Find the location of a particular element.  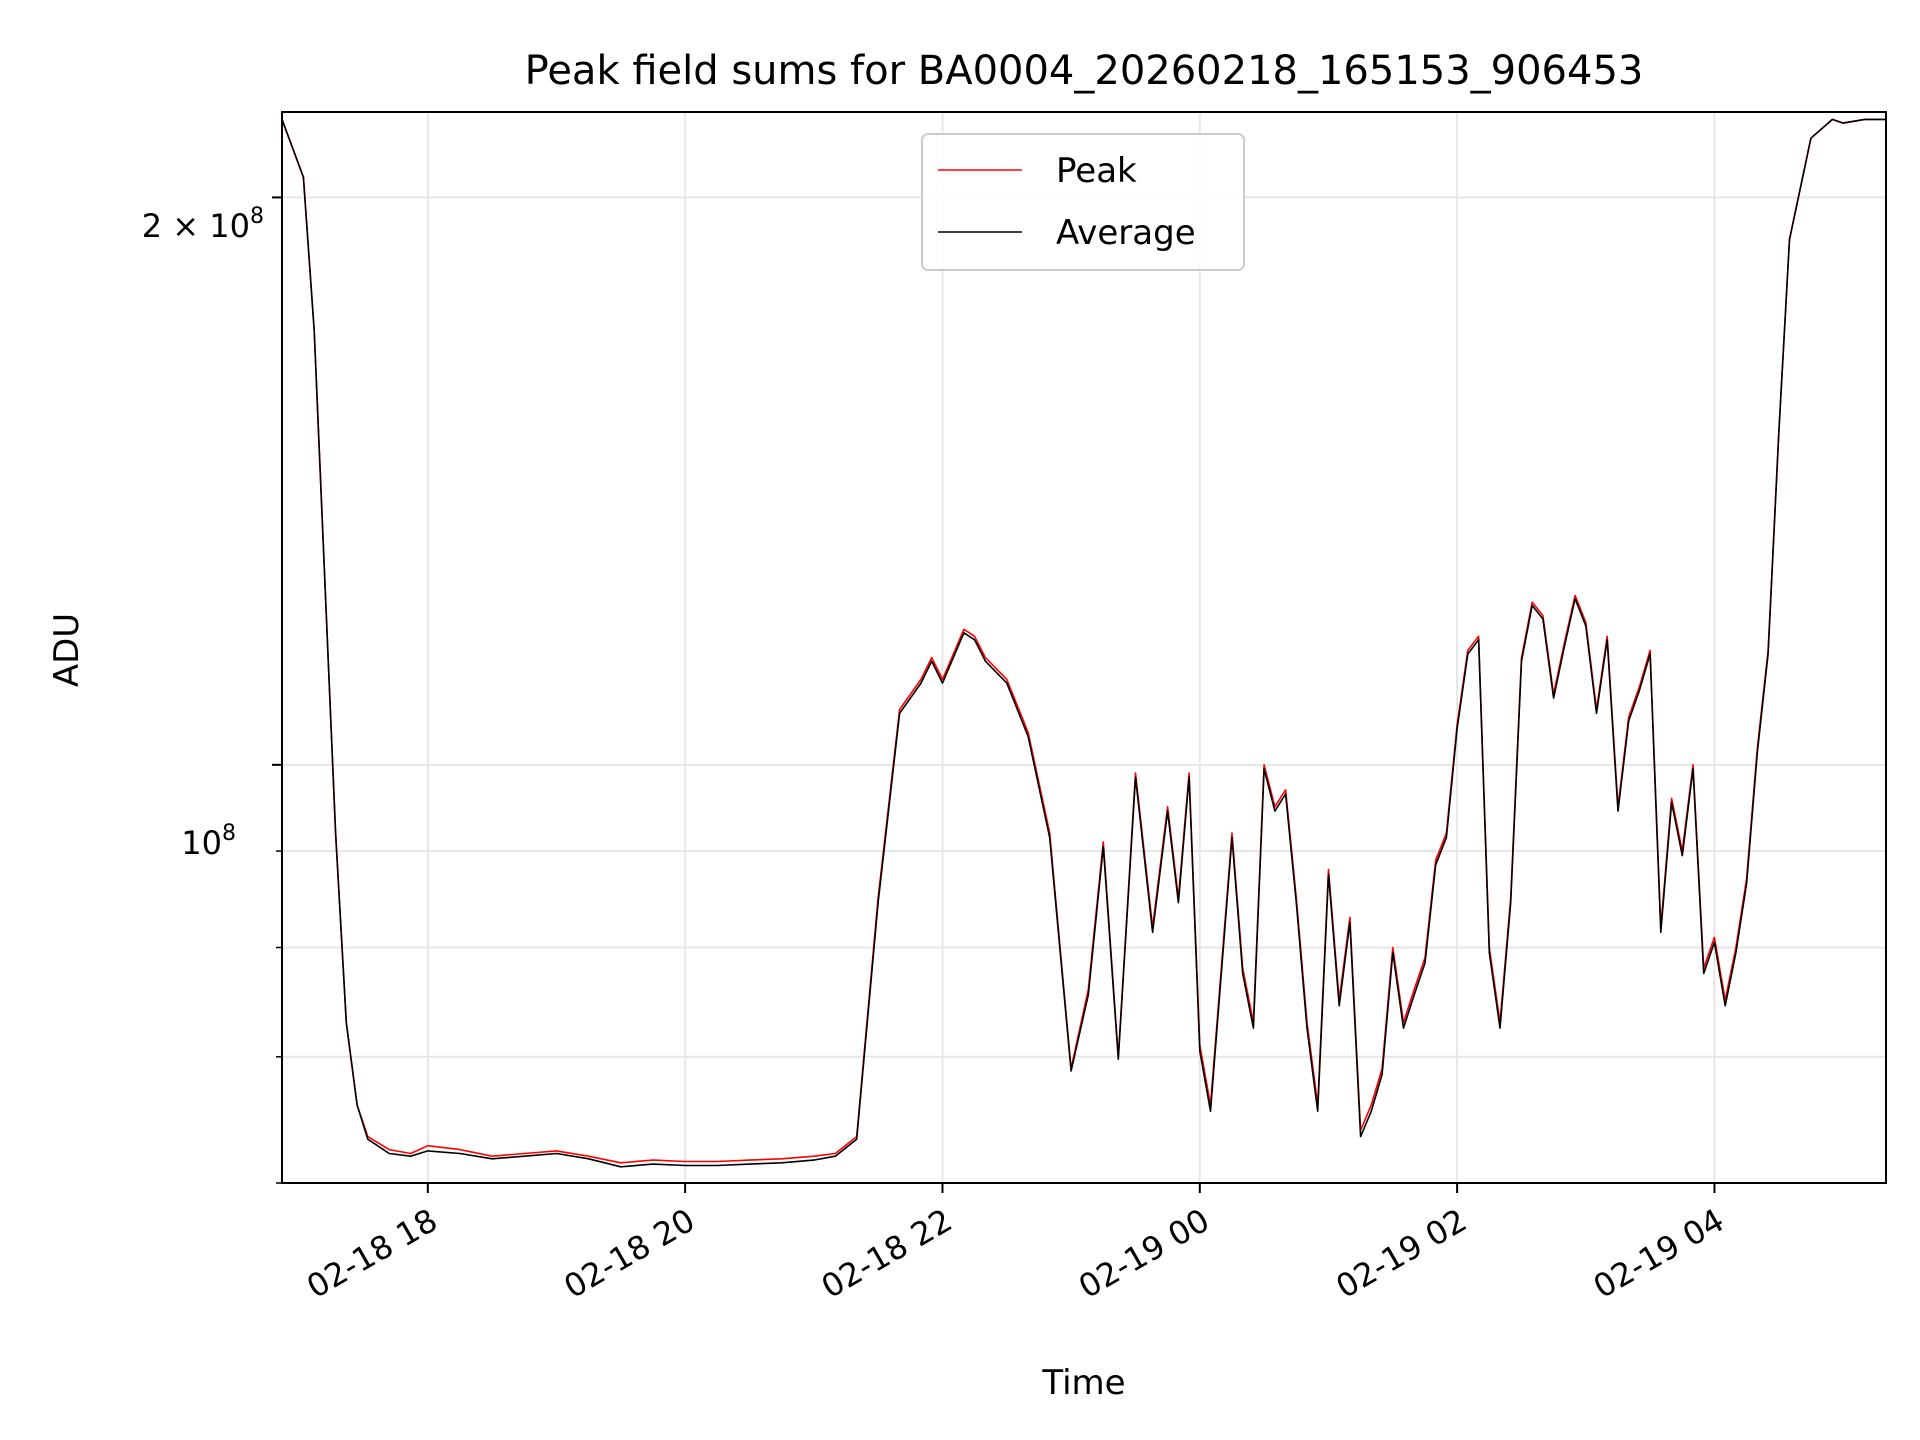

legend-label-peak: Peak is located at coordinates (1096, 171).